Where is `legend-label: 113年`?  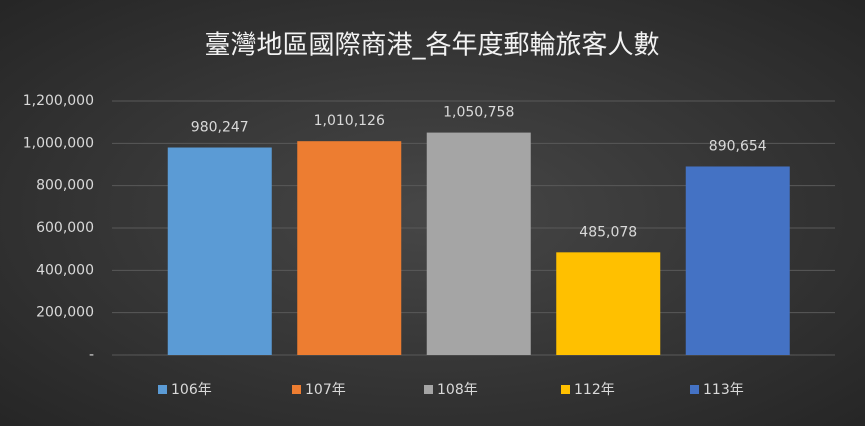 legend-label: 113年 is located at coordinates (723, 390).